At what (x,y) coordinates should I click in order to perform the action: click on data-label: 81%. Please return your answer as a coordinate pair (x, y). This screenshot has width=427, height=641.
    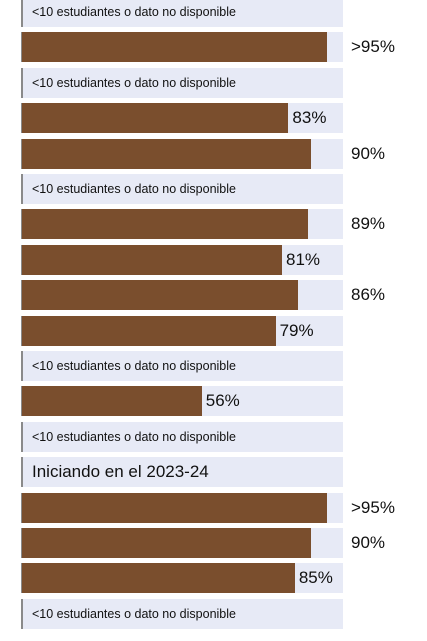
    Looking at the image, I should click on (303, 259).